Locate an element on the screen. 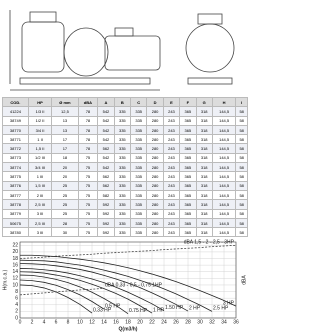 This screenshot has height=333, width=320. table-cell: 28 is located at coordinates (65, 223).